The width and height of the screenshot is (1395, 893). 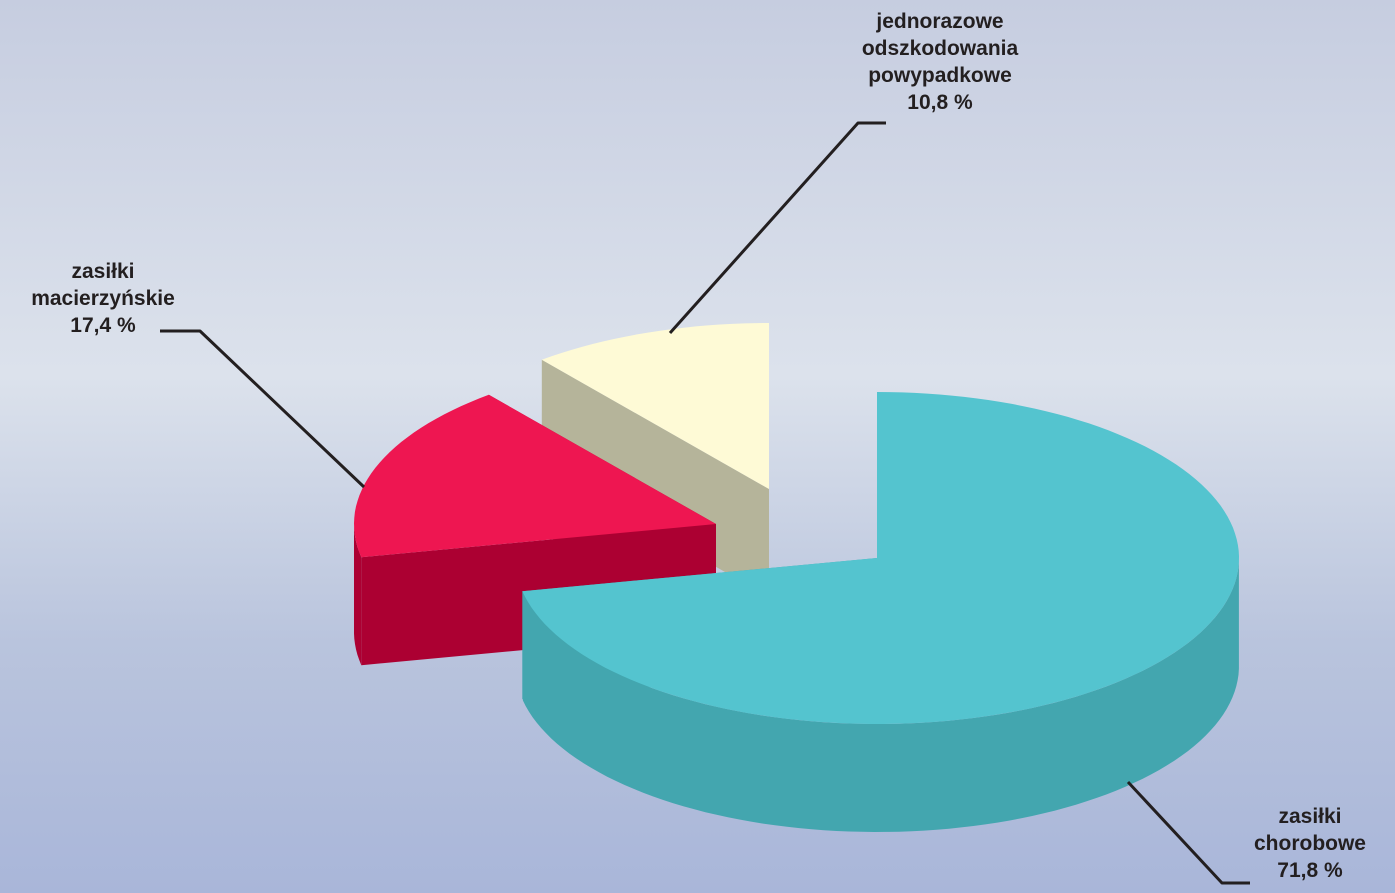 I want to click on leader-line-zasilki-chorobowe, so click(x=1188, y=832).